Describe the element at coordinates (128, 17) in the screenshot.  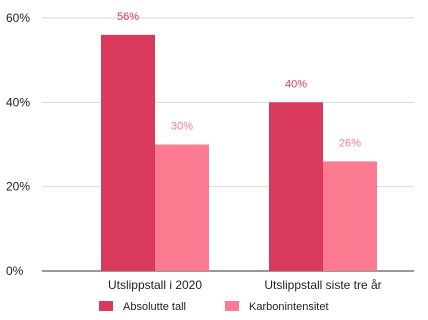
I see `data-label: 56%` at that location.